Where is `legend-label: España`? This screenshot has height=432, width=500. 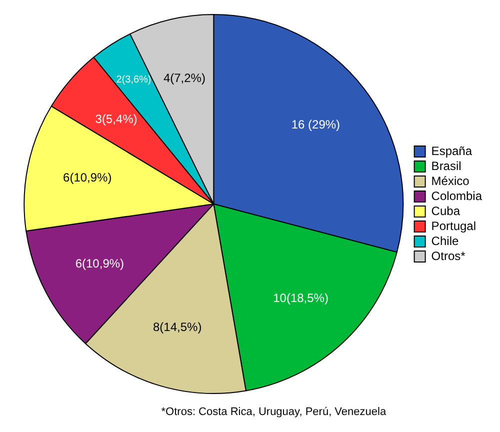 legend-label: España is located at coordinates (451, 151).